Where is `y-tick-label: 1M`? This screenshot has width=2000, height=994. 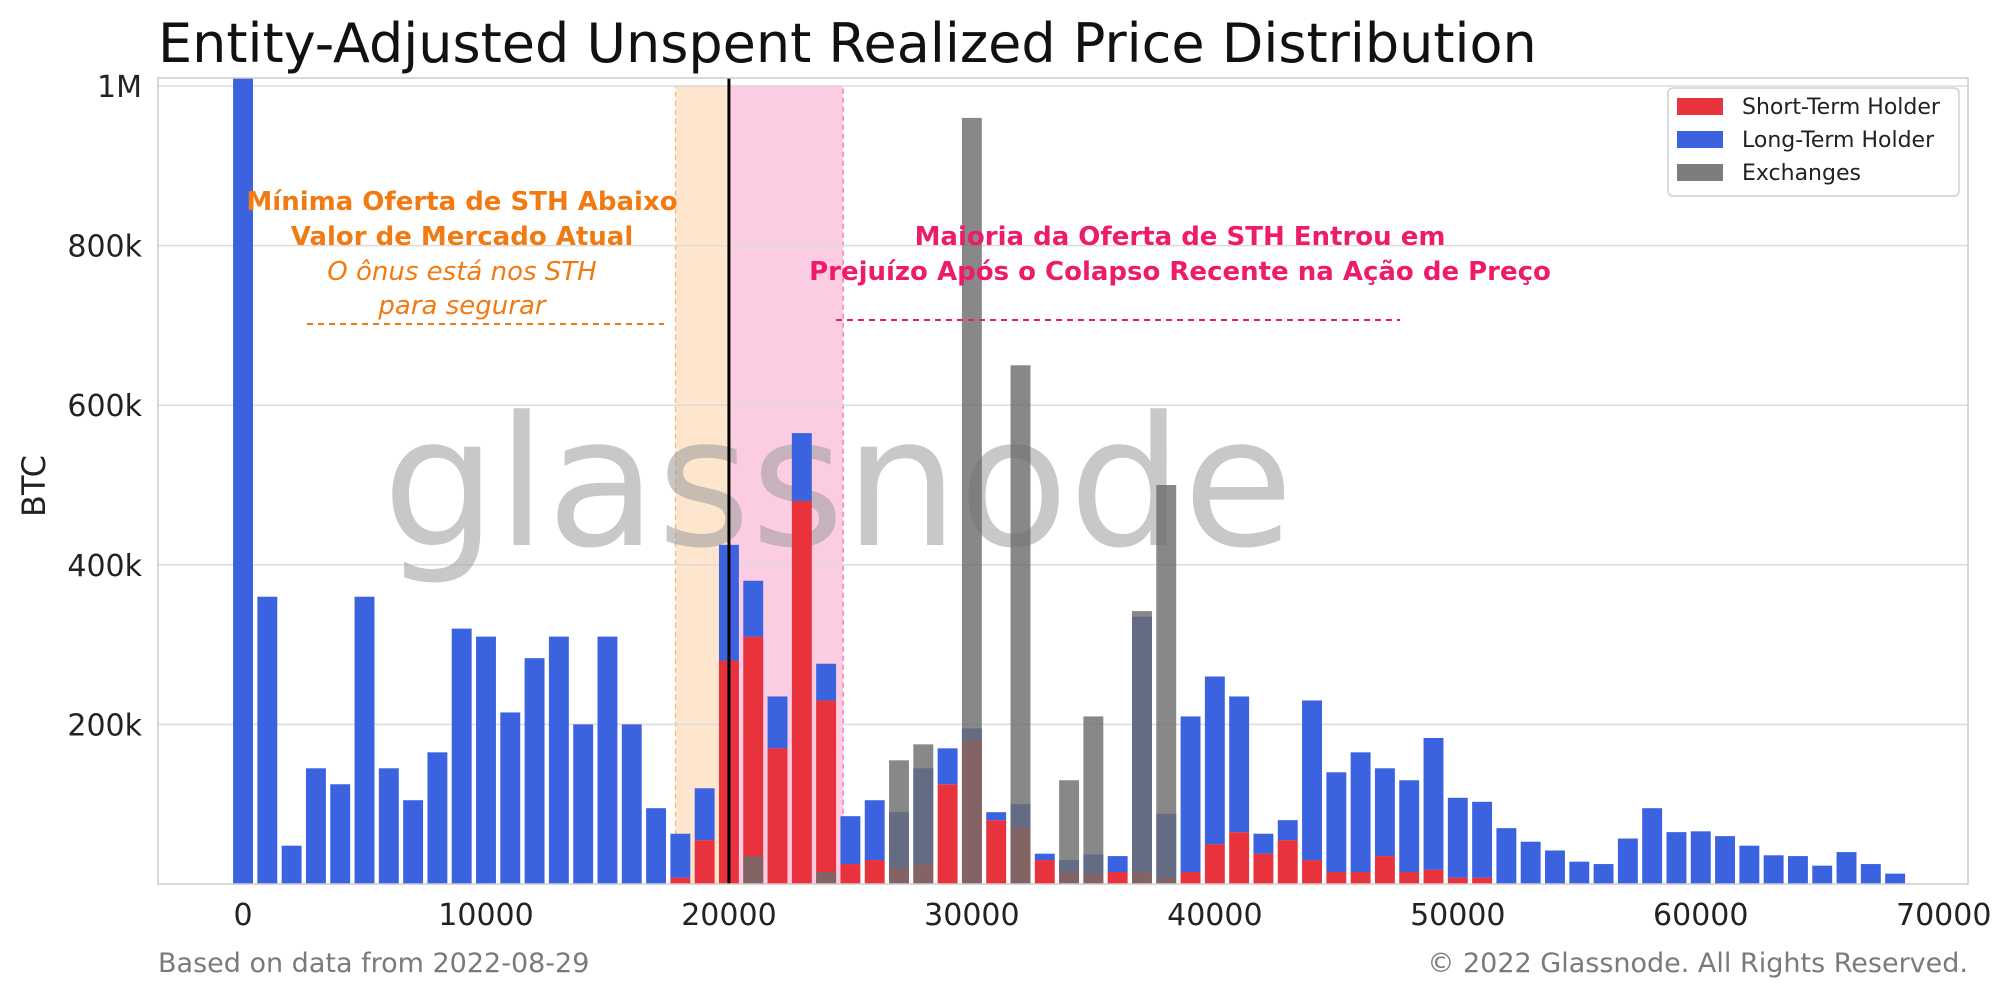
y-tick-label: 1M is located at coordinates (119, 87).